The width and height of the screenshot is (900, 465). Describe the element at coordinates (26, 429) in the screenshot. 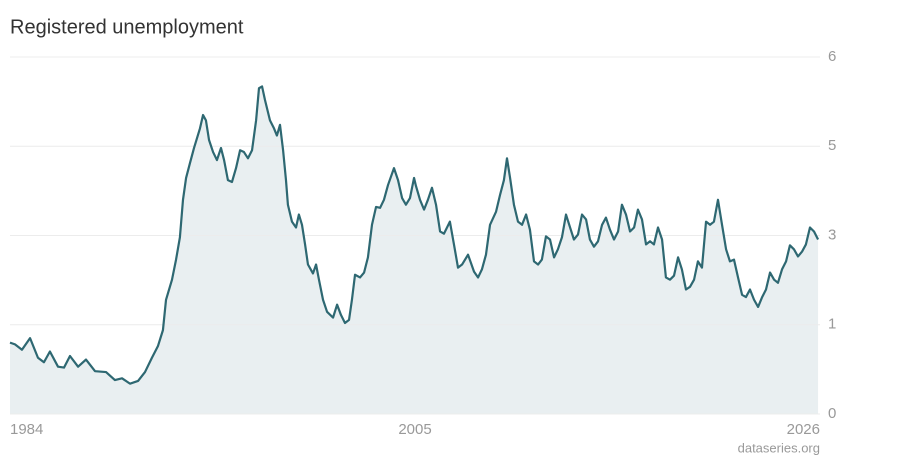

I see `x-tick-label: 1984` at that location.